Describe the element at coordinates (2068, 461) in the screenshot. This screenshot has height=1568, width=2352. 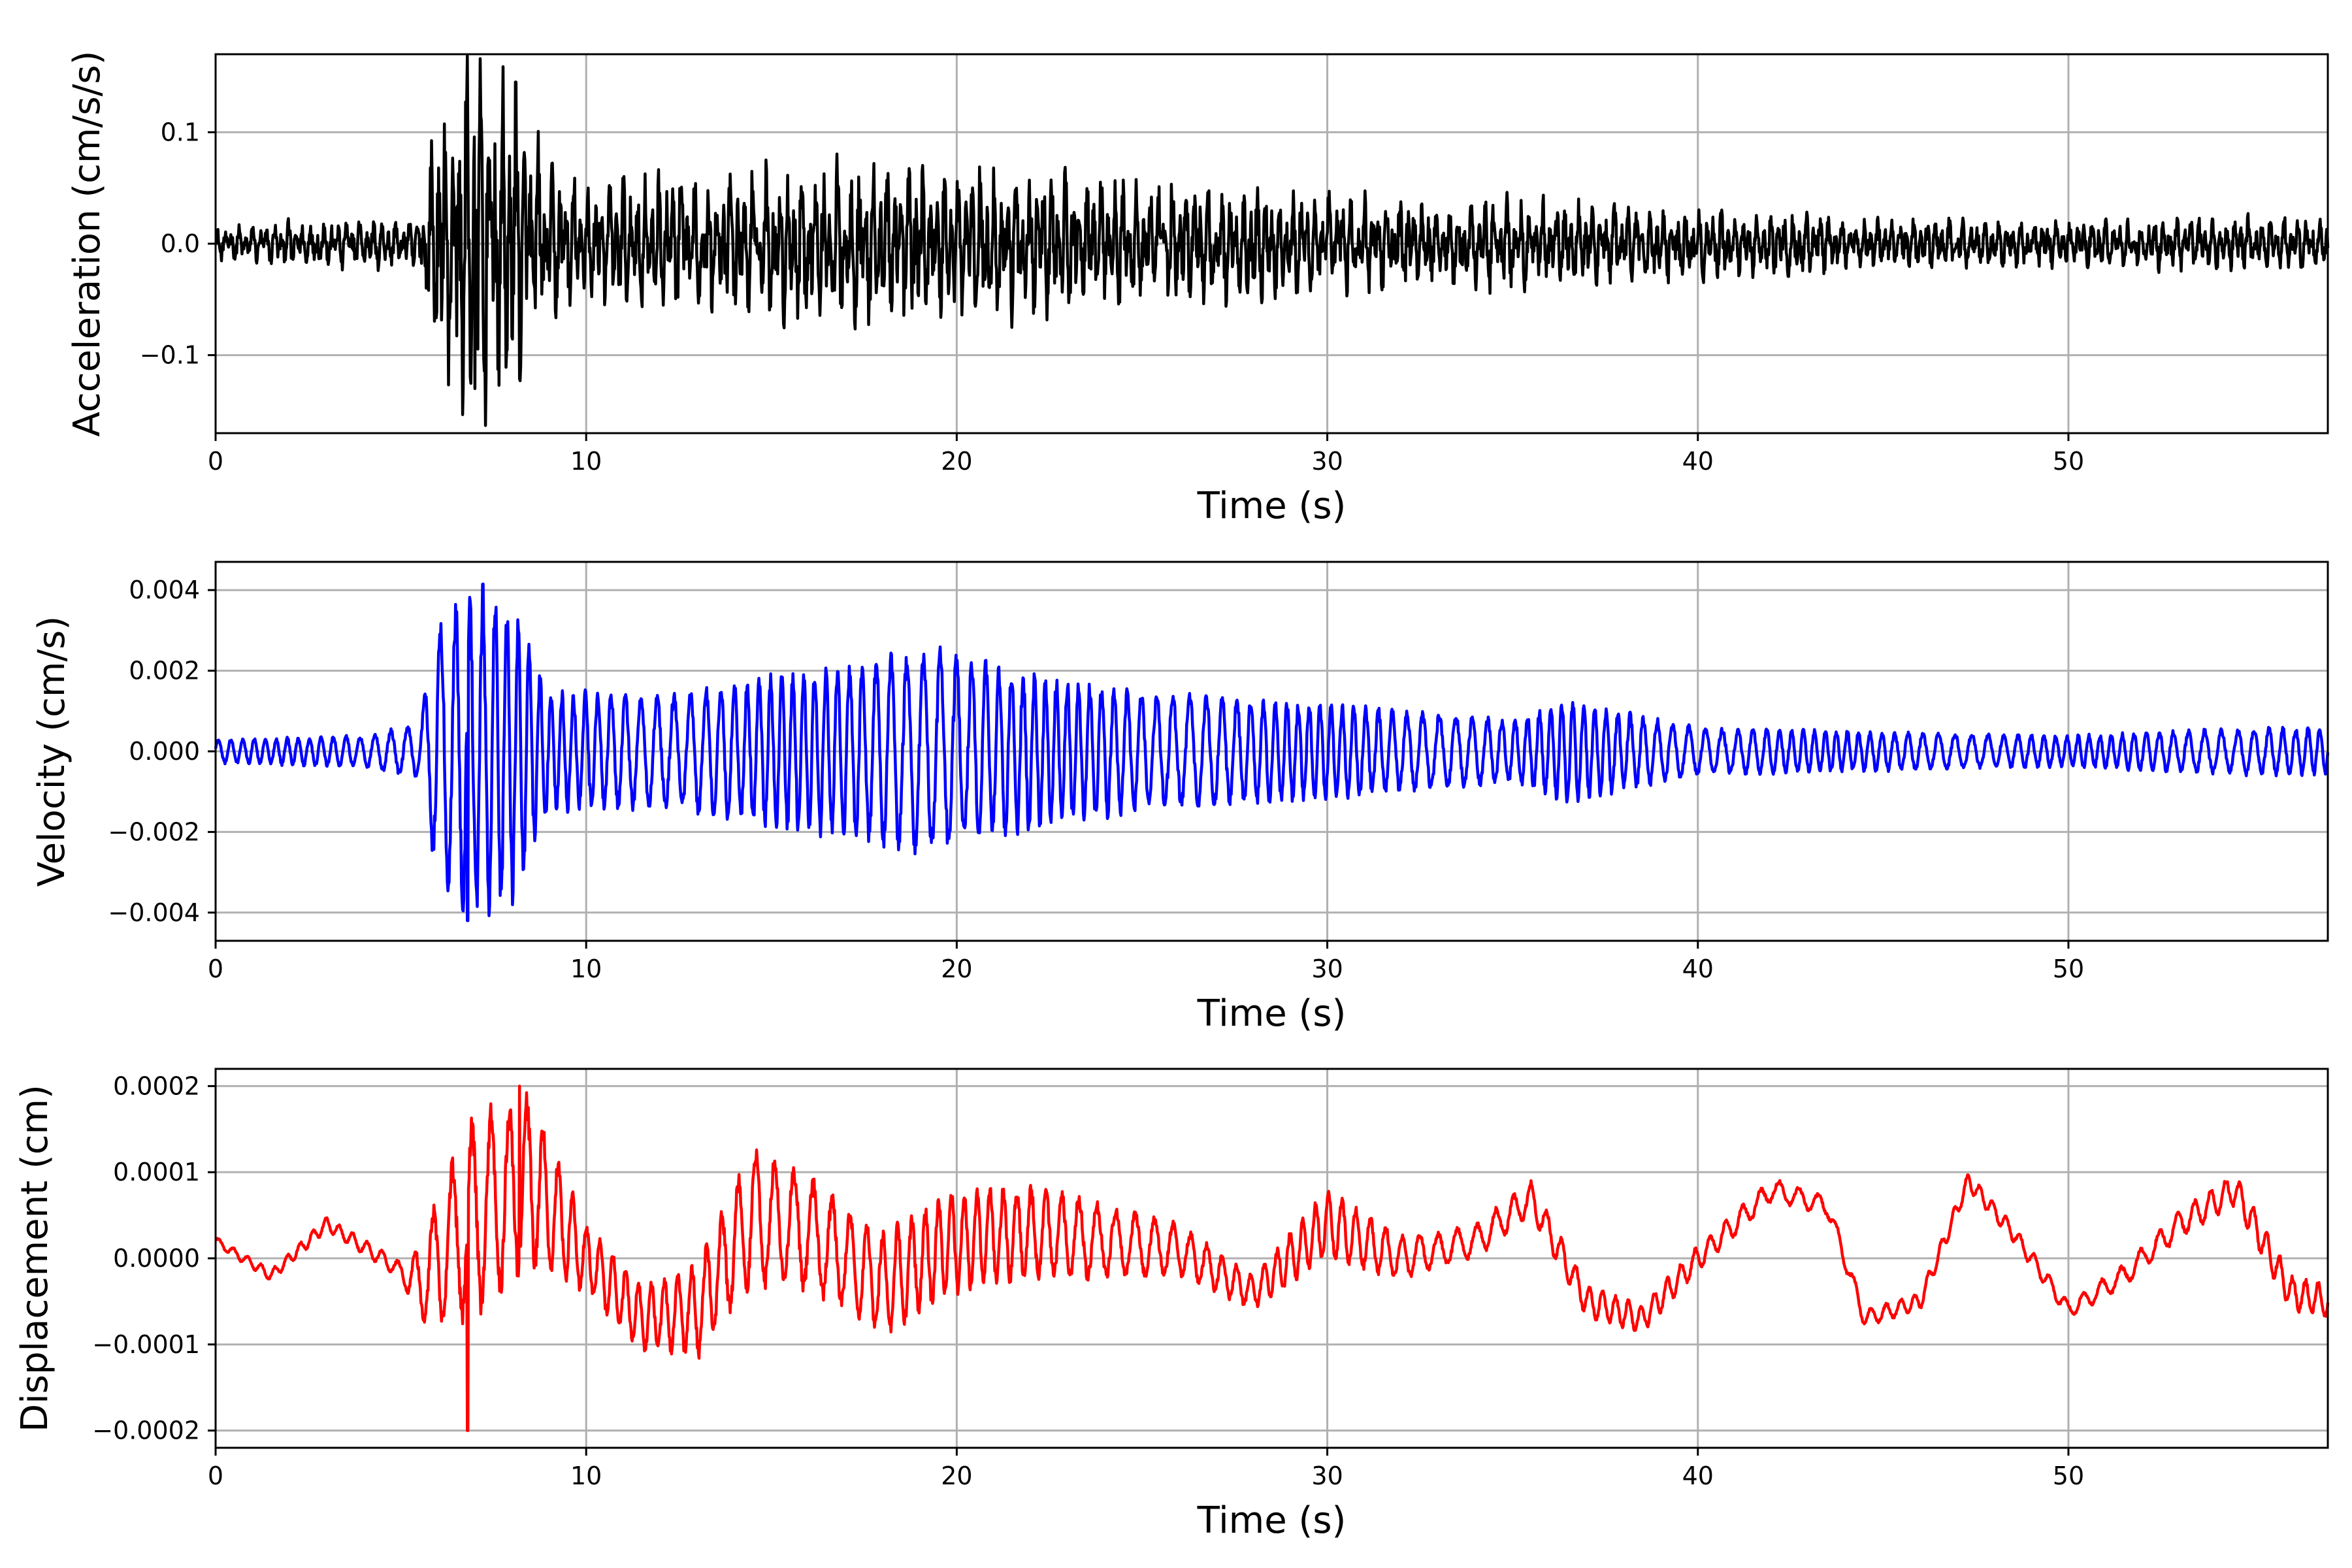
I see `acceleration-x-tick-label: 50` at that location.